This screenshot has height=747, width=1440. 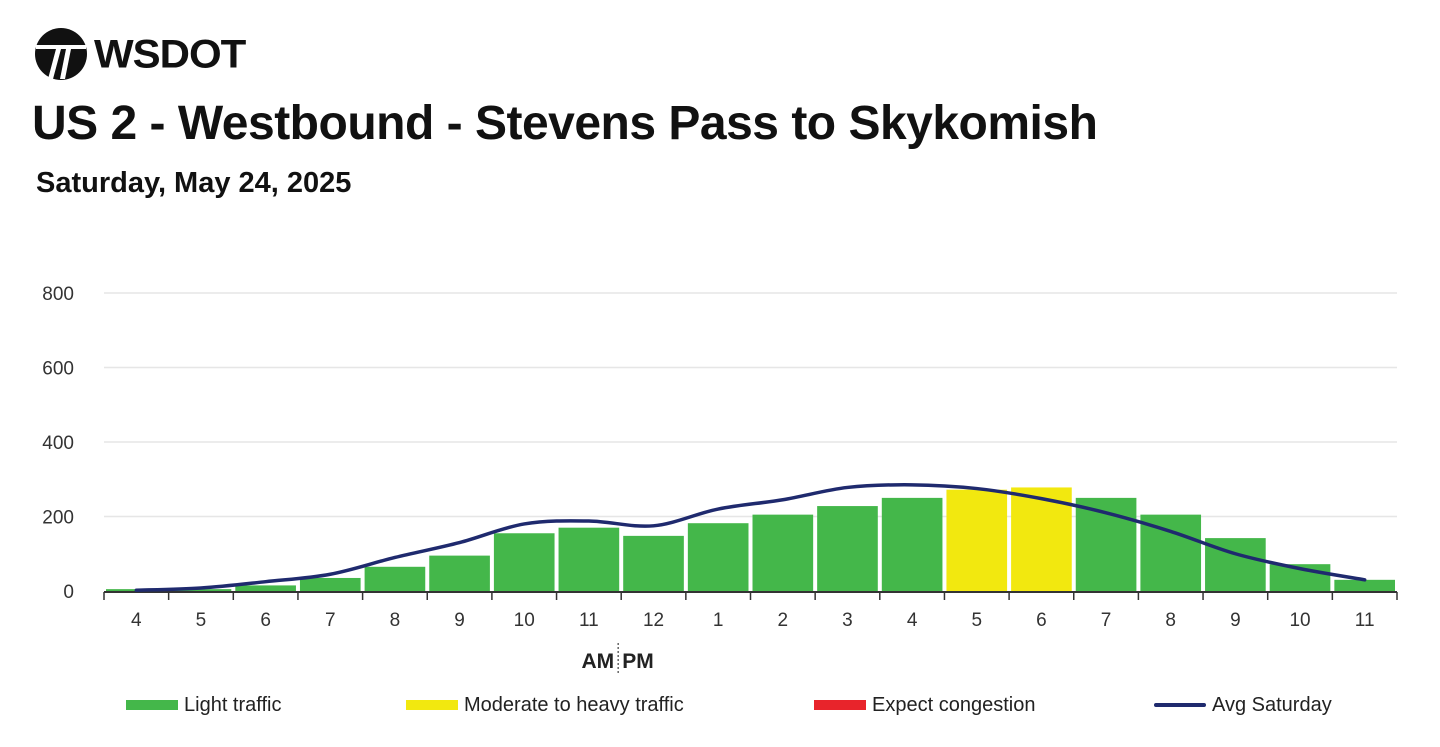 What do you see at coordinates (58, 518) in the screenshot?
I see `y-tick-label: 200` at bounding box center [58, 518].